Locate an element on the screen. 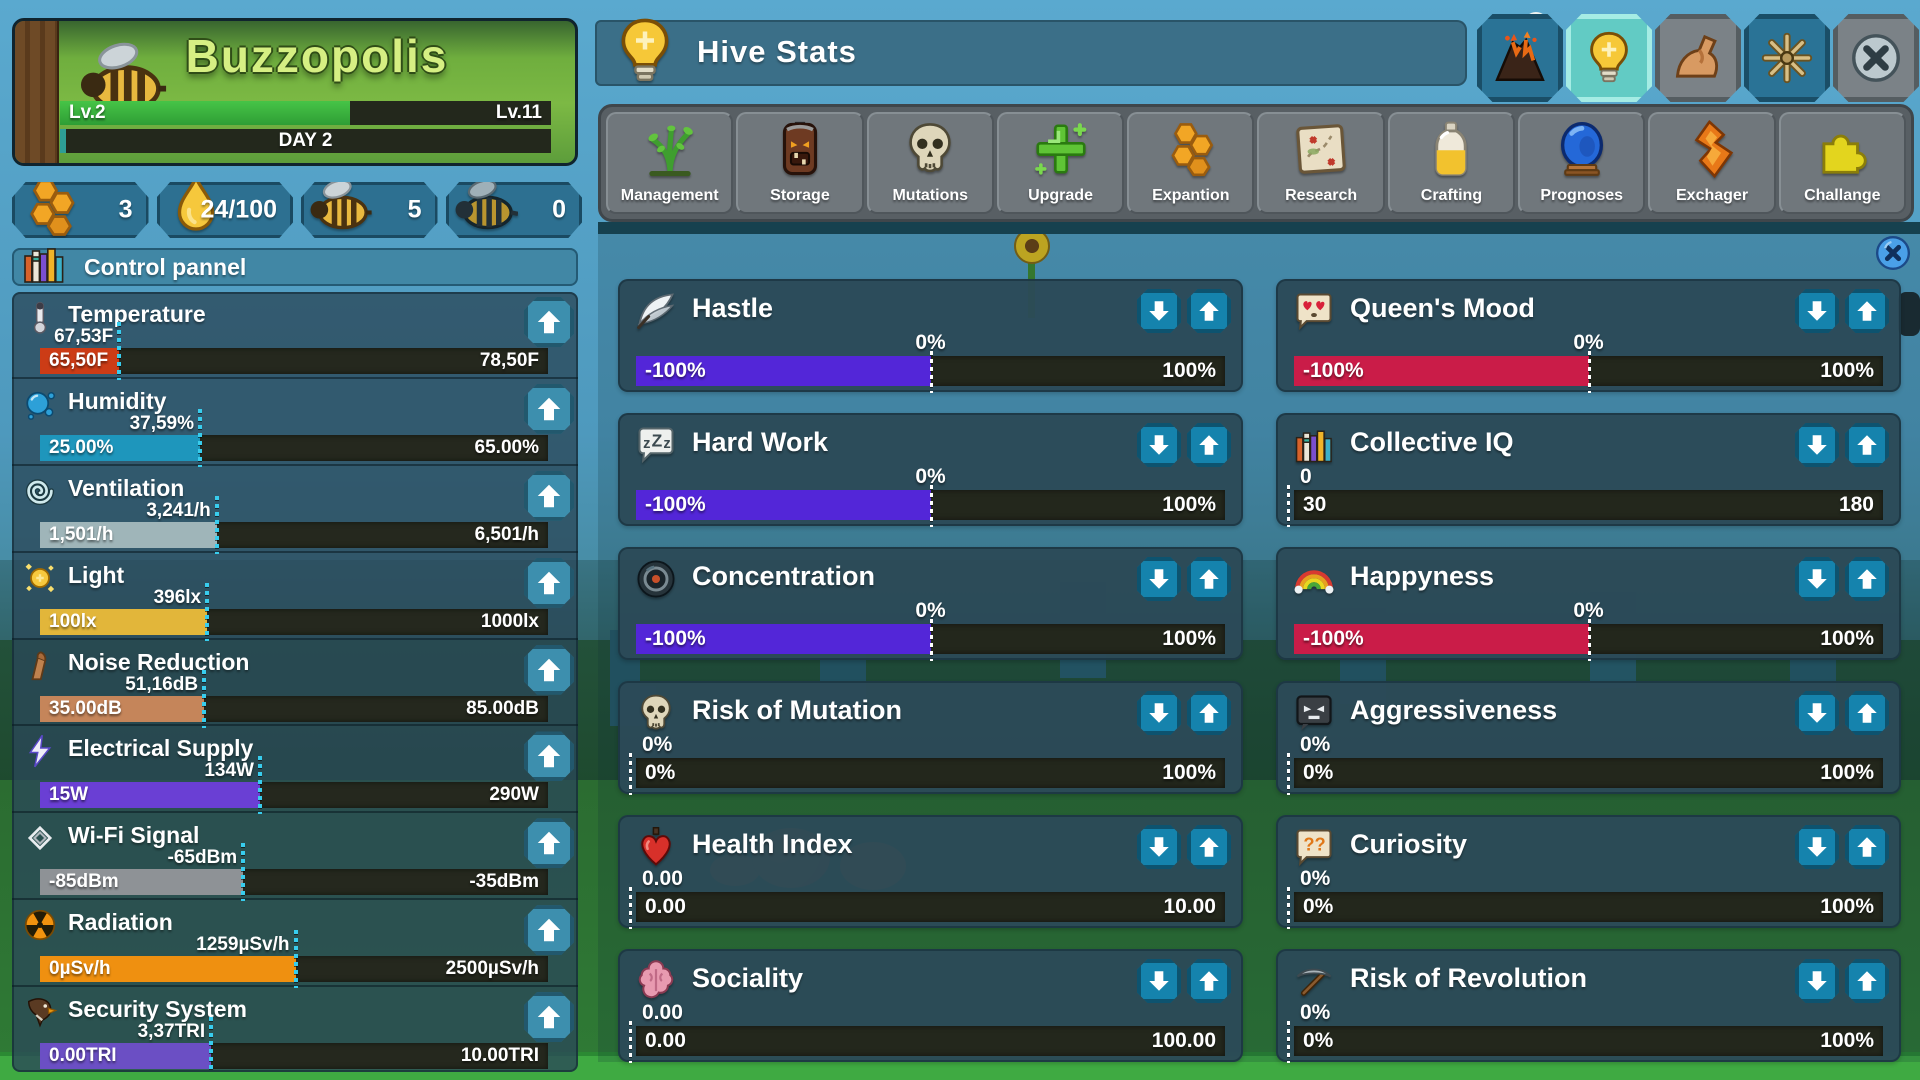 The image size is (1920, 1080). stat-min-label: 0µSv/h is located at coordinates (80, 969).